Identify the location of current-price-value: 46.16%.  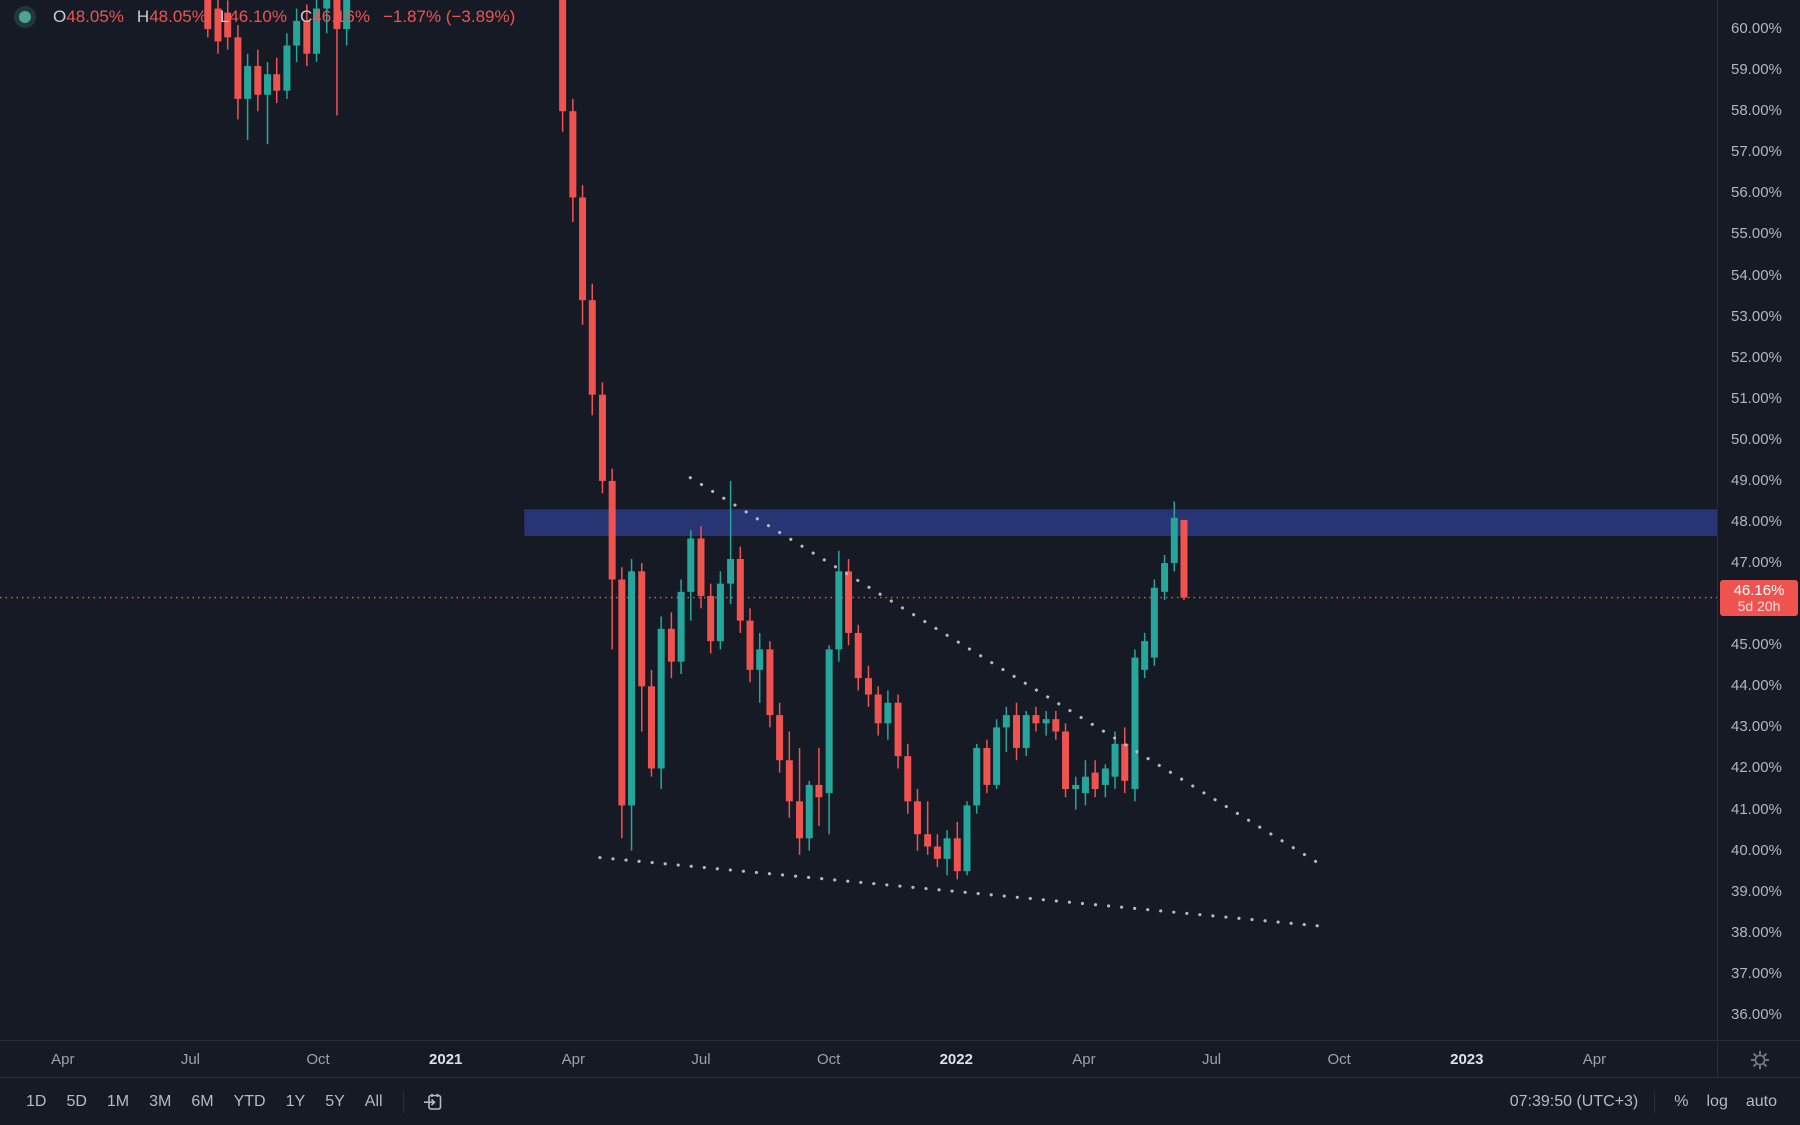
(1759, 590).